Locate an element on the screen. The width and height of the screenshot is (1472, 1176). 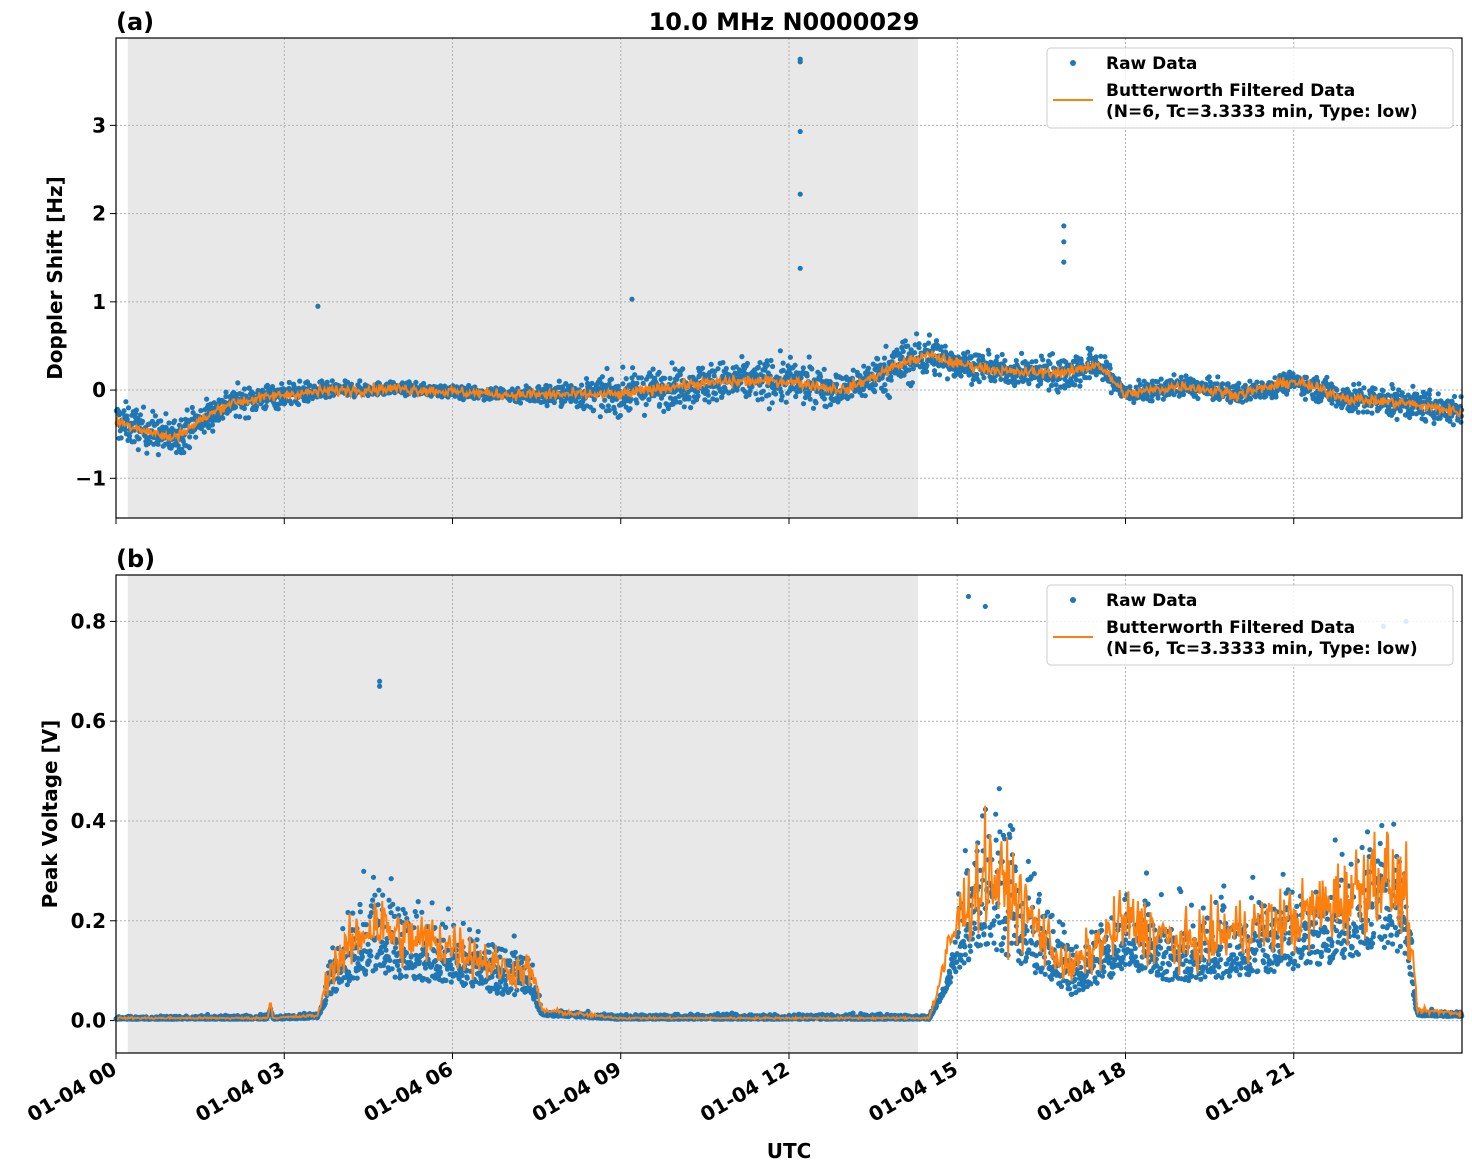
figure-title: 10.0 MHz N0000029 is located at coordinates (784, 22).